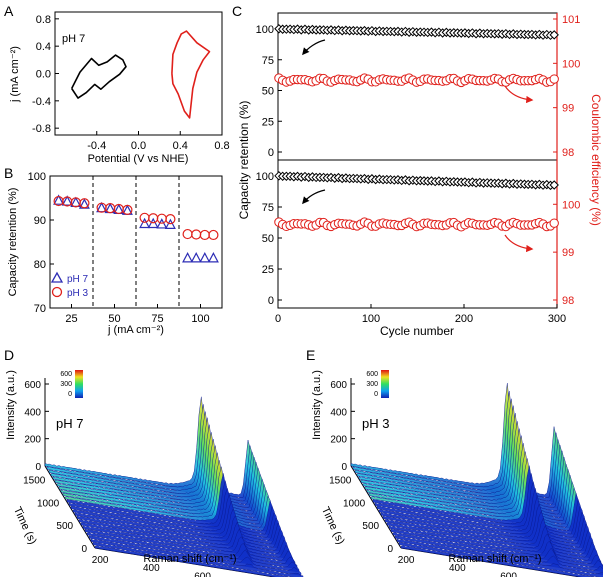  What do you see at coordinates (370, 526) in the screenshot?
I see `time-tick-label: 500` at bounding box center [370, 526].